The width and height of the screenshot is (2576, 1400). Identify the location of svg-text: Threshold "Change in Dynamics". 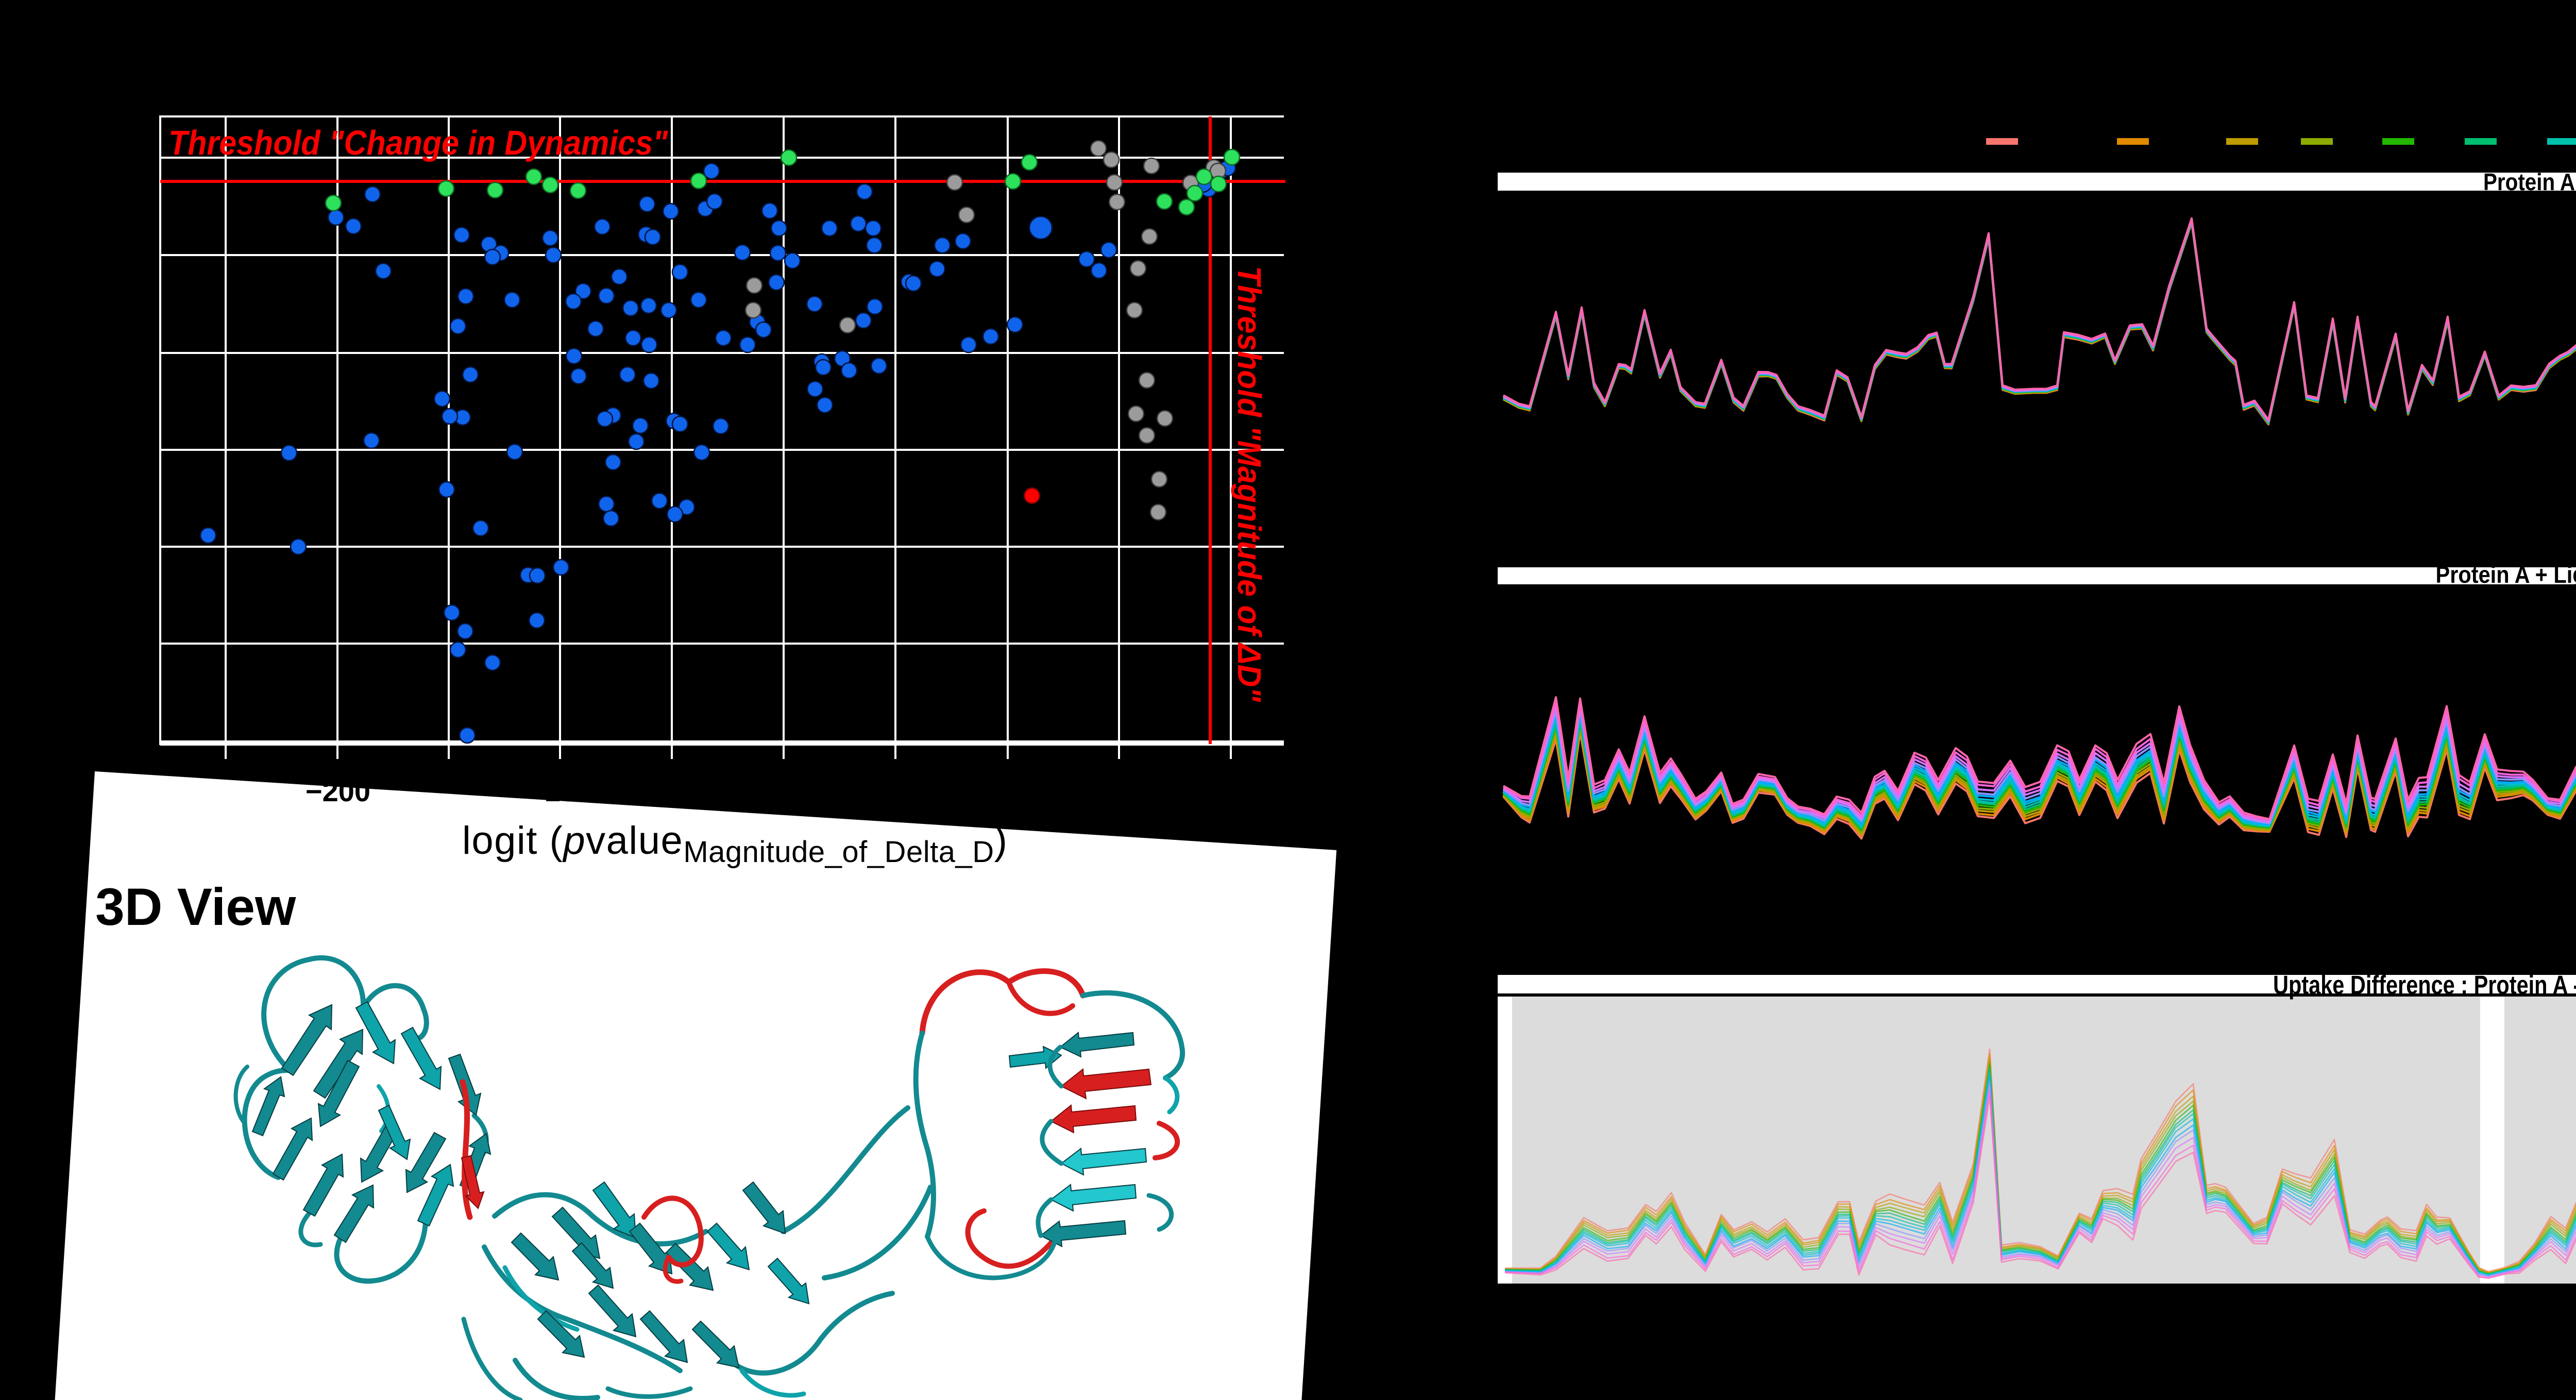
(418, 143).